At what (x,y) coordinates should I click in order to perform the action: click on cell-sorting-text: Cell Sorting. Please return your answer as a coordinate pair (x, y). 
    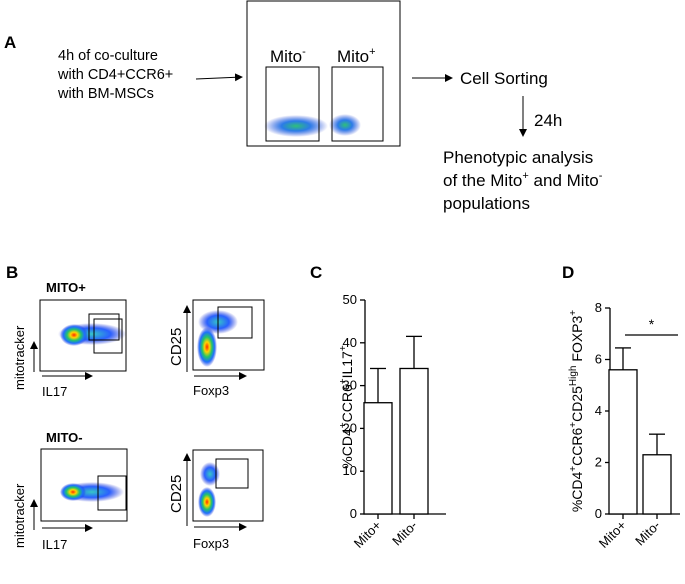
    Looking at the image, I should click on (504, 78).